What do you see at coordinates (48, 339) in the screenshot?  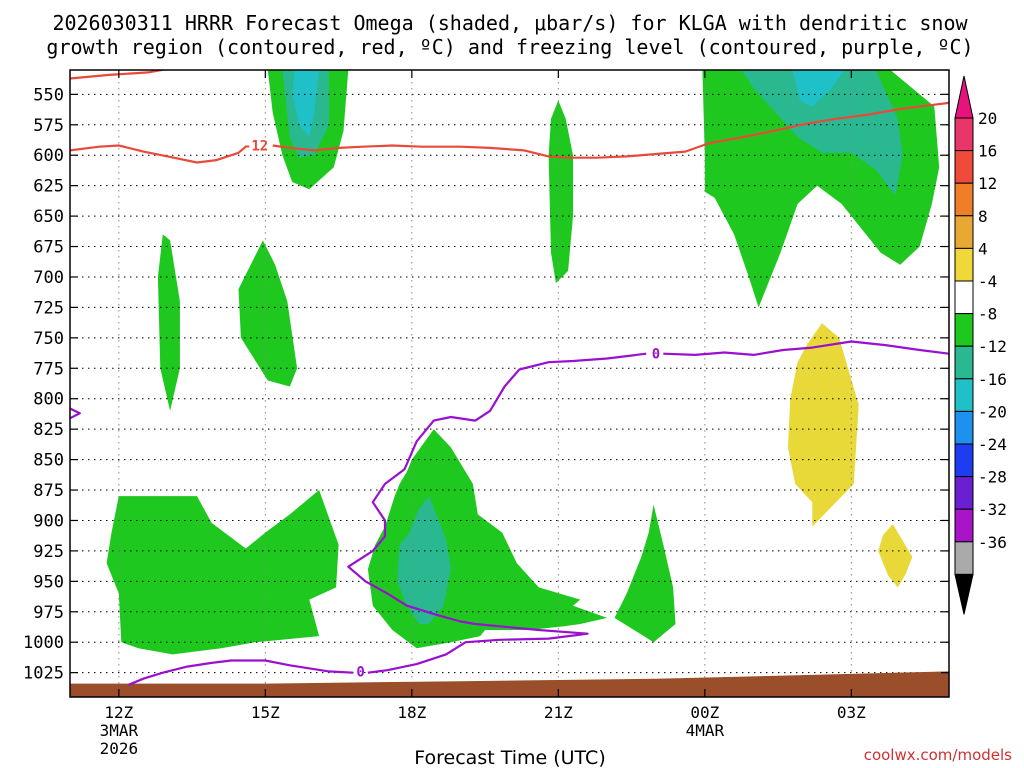 I see `y-tick-label: 750` at bounding box center [48, 339].